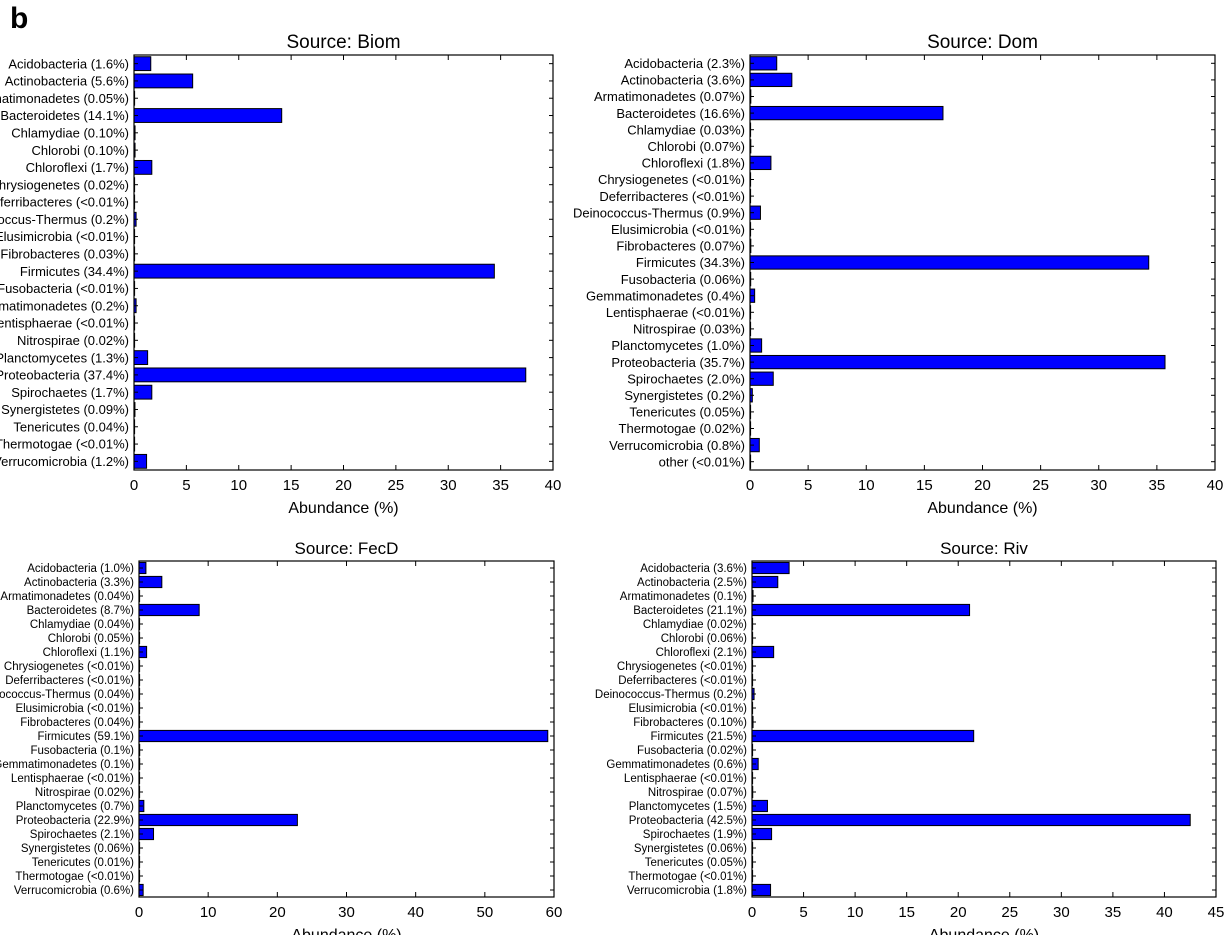  Describe the element at coordinates (64, 288) in the screenshot. I see `category-label: Fusobacteria (<0.01%)` at that location.